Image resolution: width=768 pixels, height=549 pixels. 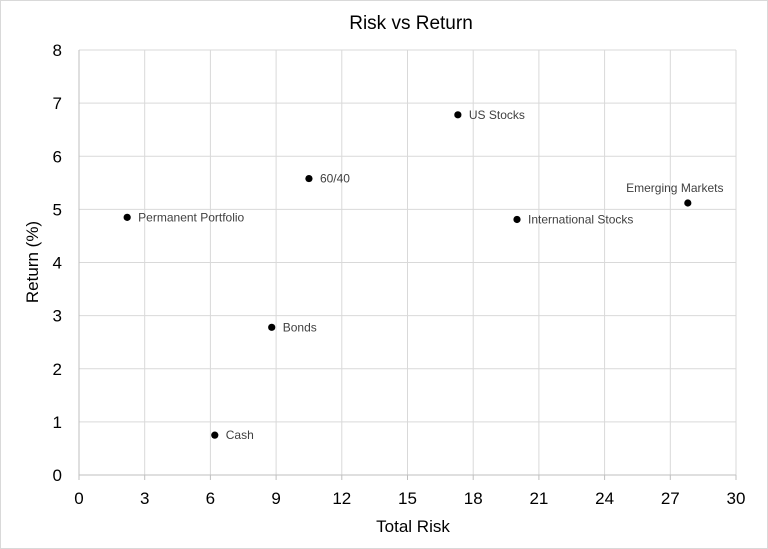 I want to click on x-tick-label: 9, so click(x=275, y=498).